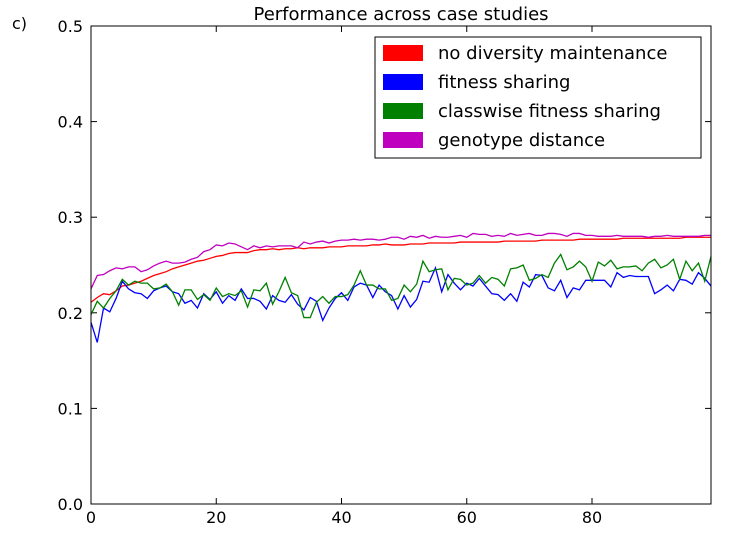  I want to click on x-tick-label: 60, so click(467, 517).